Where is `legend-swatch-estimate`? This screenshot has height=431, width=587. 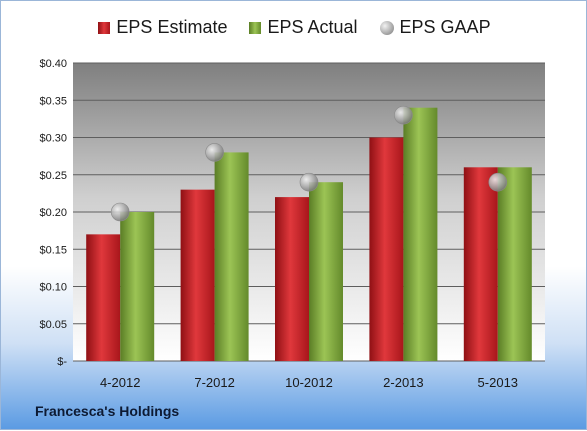 legend-swatch-estimate is located at coordinates (104, 27).